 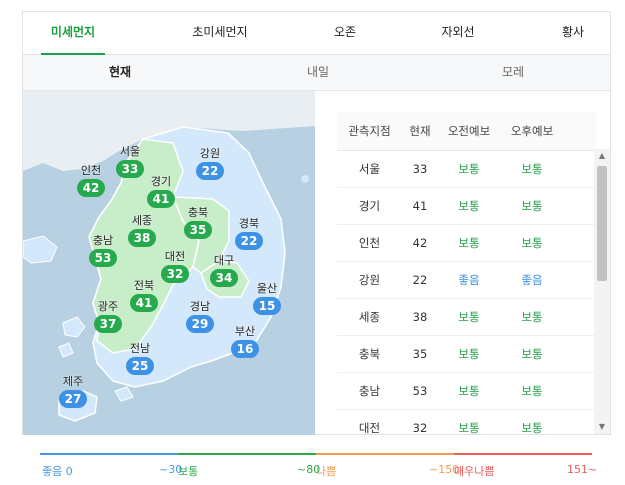 What do you see at coordinates (249, 223) in the screenshot?
I see `region-name: 경북` at bounding box center [249, 223].